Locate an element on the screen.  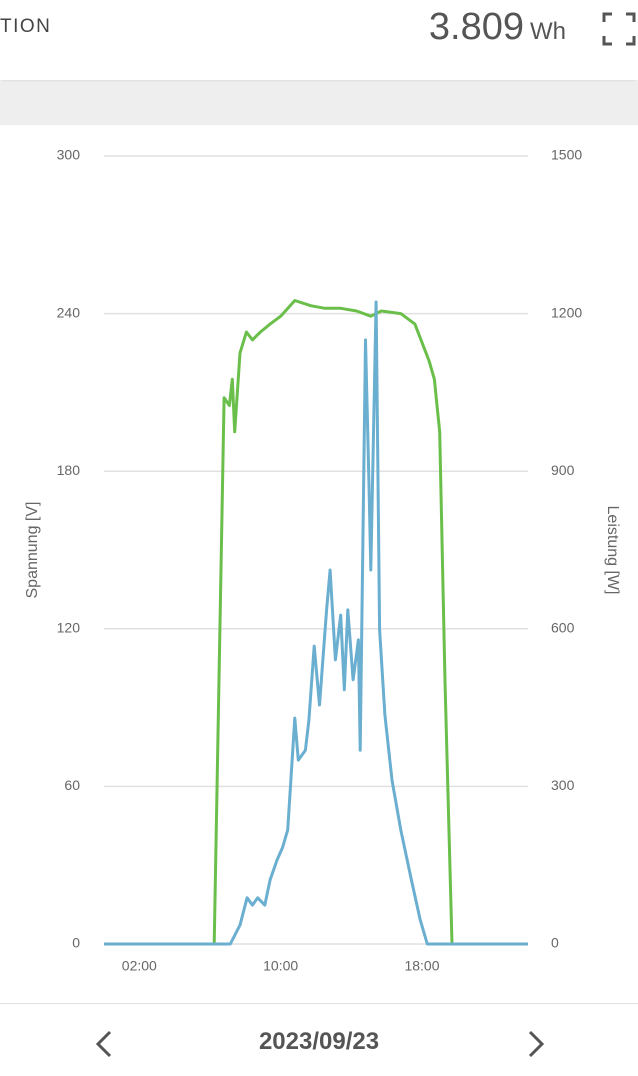
x-tick-label: 02:00 is located at coordinates (139, 966).